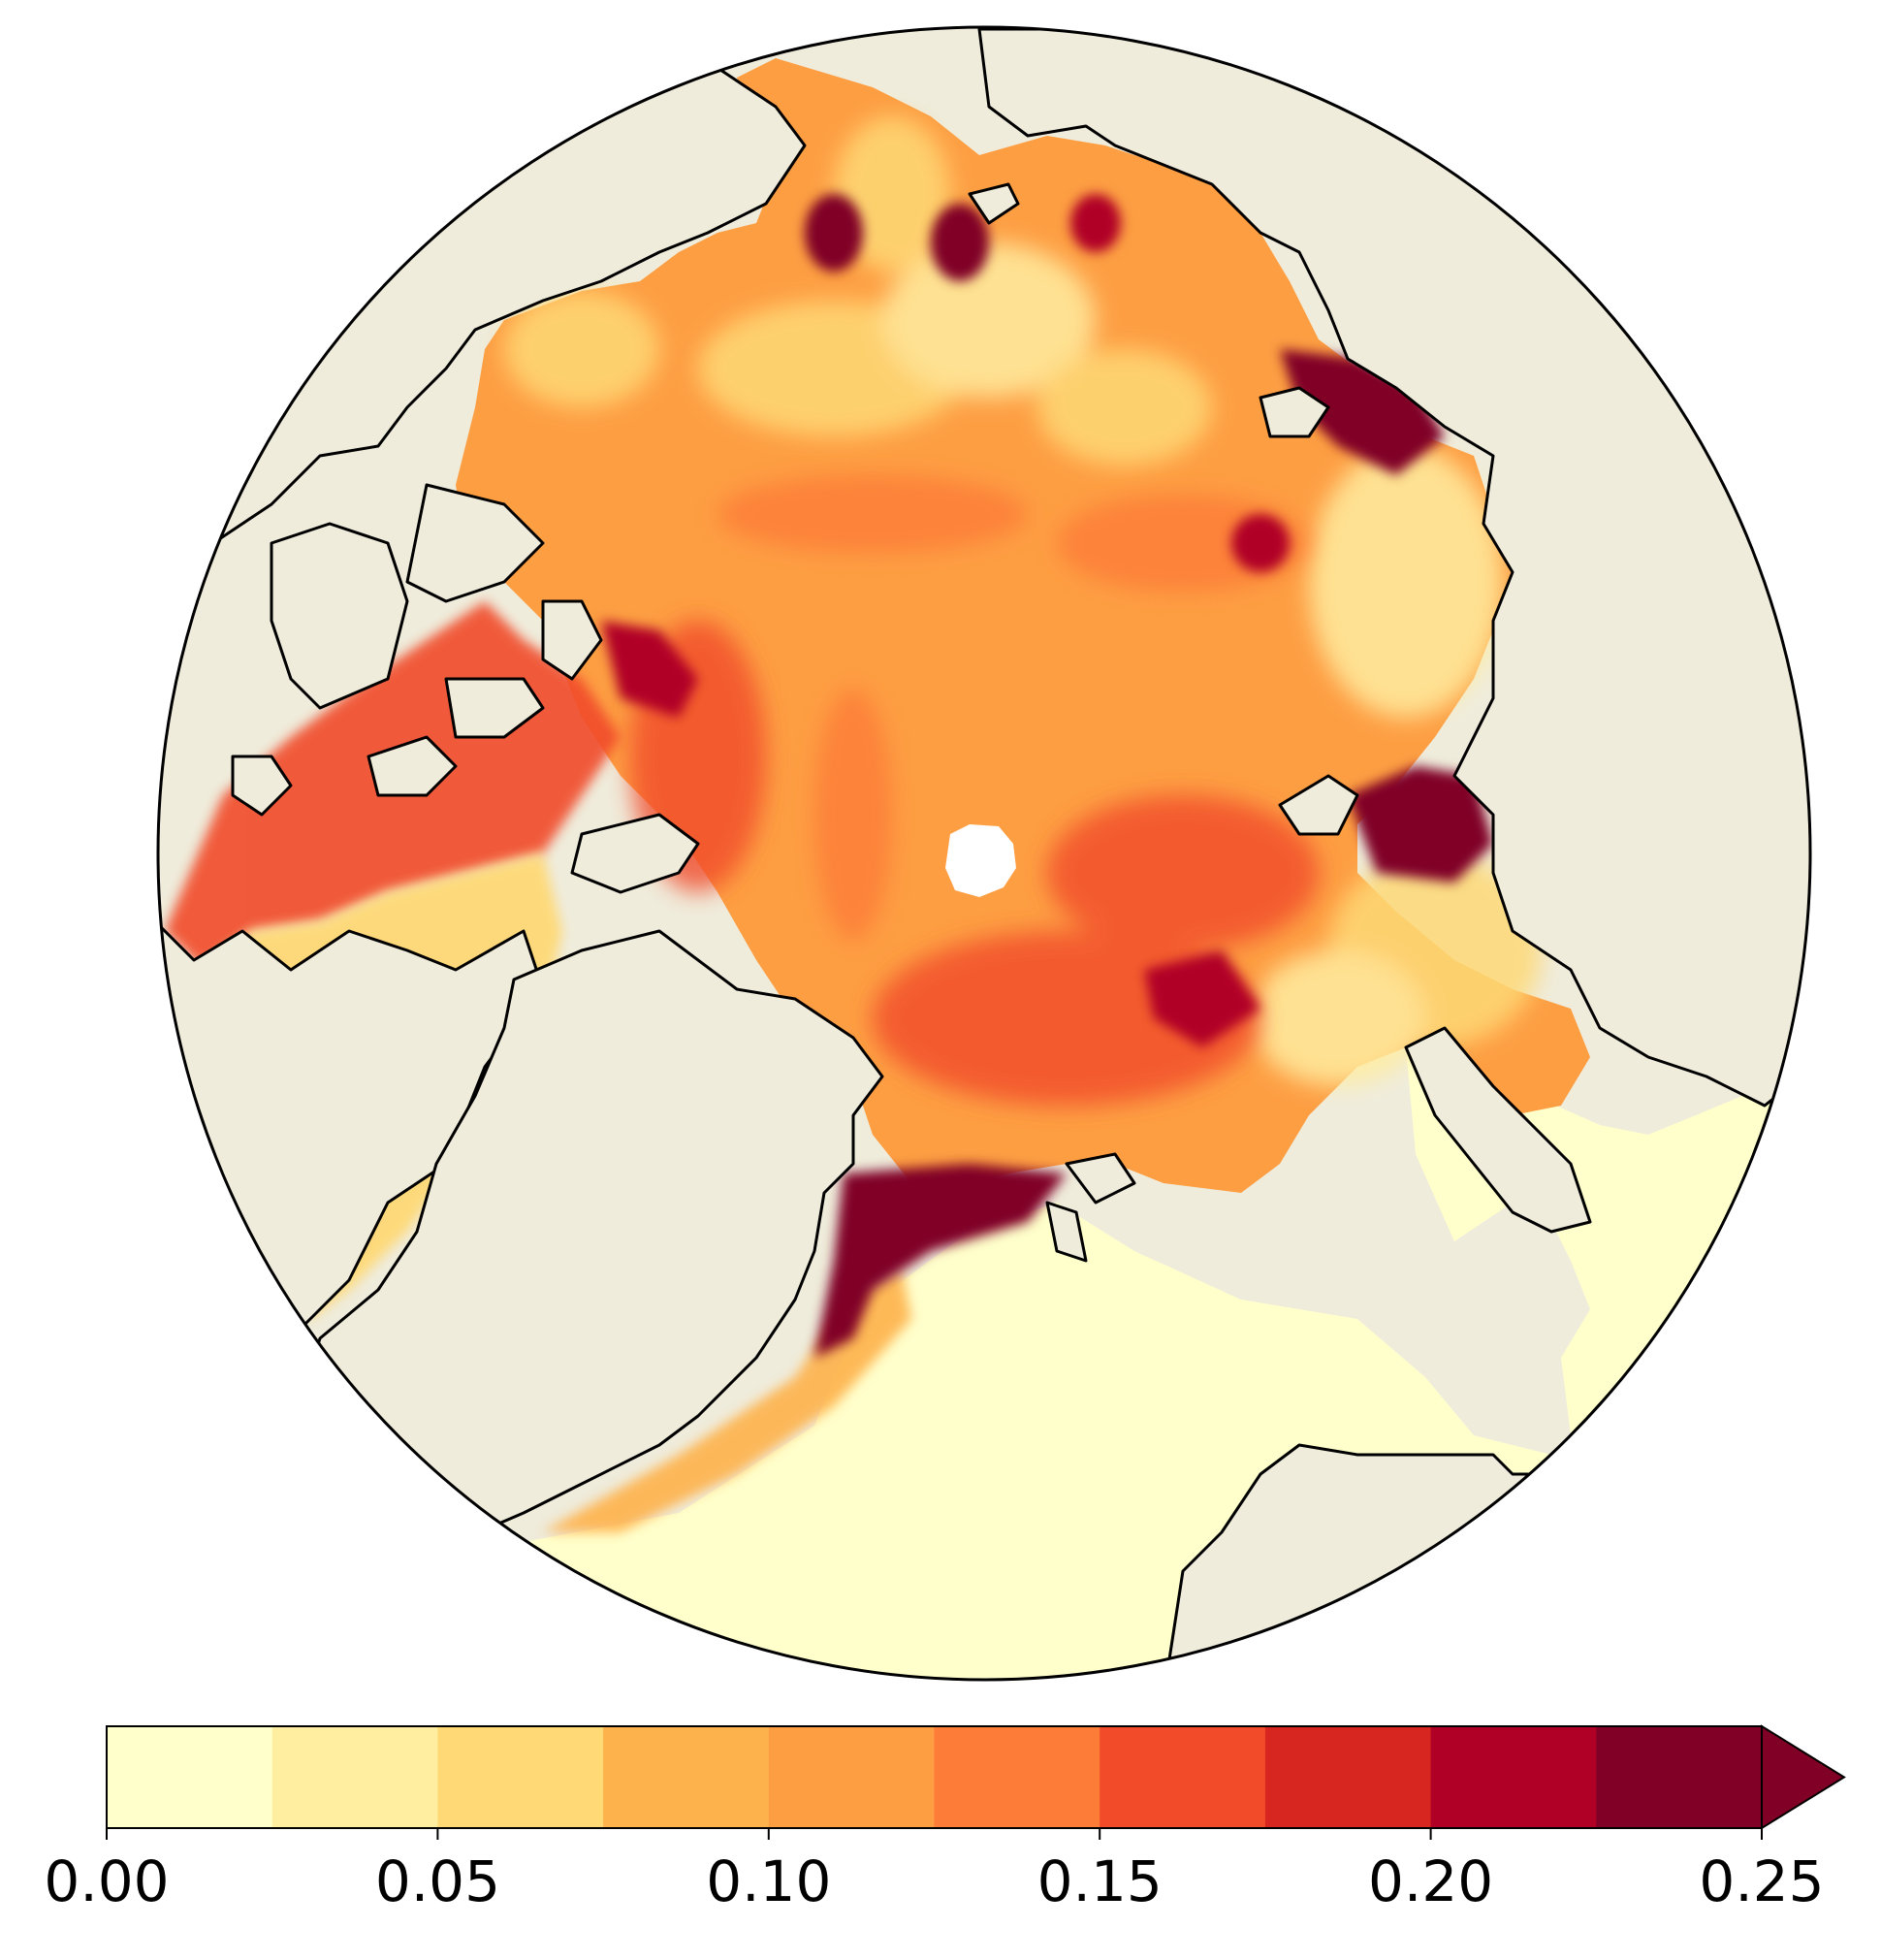  What do you see at coordinates (768, 1881) in the screenshot?
I see `colorbar-tick-label: 0.10` at bounding box center [768, 1881].